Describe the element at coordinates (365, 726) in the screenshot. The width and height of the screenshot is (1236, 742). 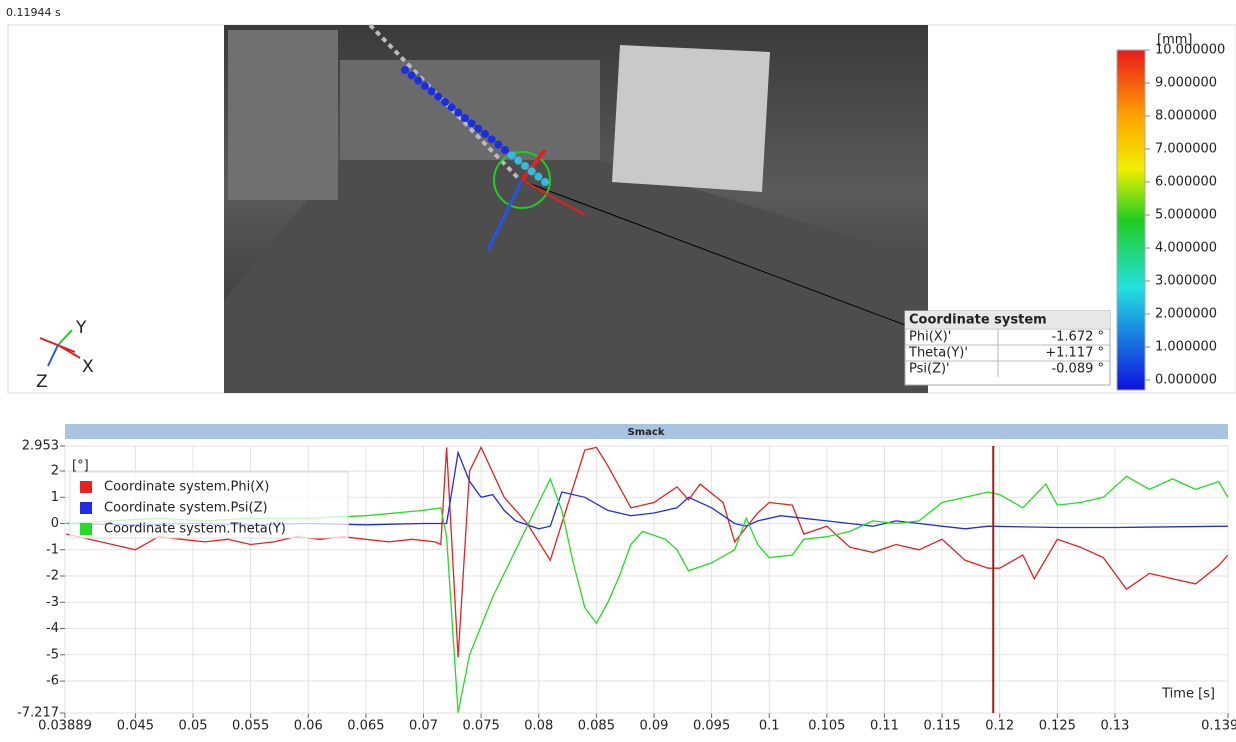
I see `x-tick-label: 0.065` at that location.